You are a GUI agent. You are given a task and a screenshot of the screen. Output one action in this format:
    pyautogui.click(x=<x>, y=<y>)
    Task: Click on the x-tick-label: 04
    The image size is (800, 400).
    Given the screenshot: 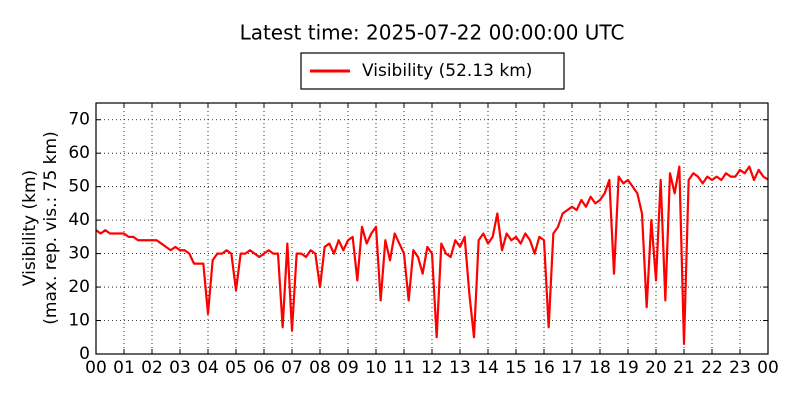 What is the action you would take?
    pyautogui.click(x=208, y=368)
    